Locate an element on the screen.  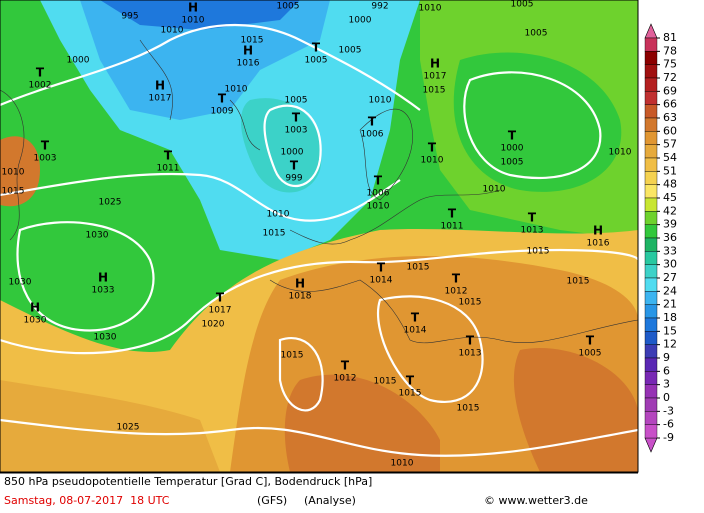
colorbar-label: 45 is located at coordinates (670, 197).